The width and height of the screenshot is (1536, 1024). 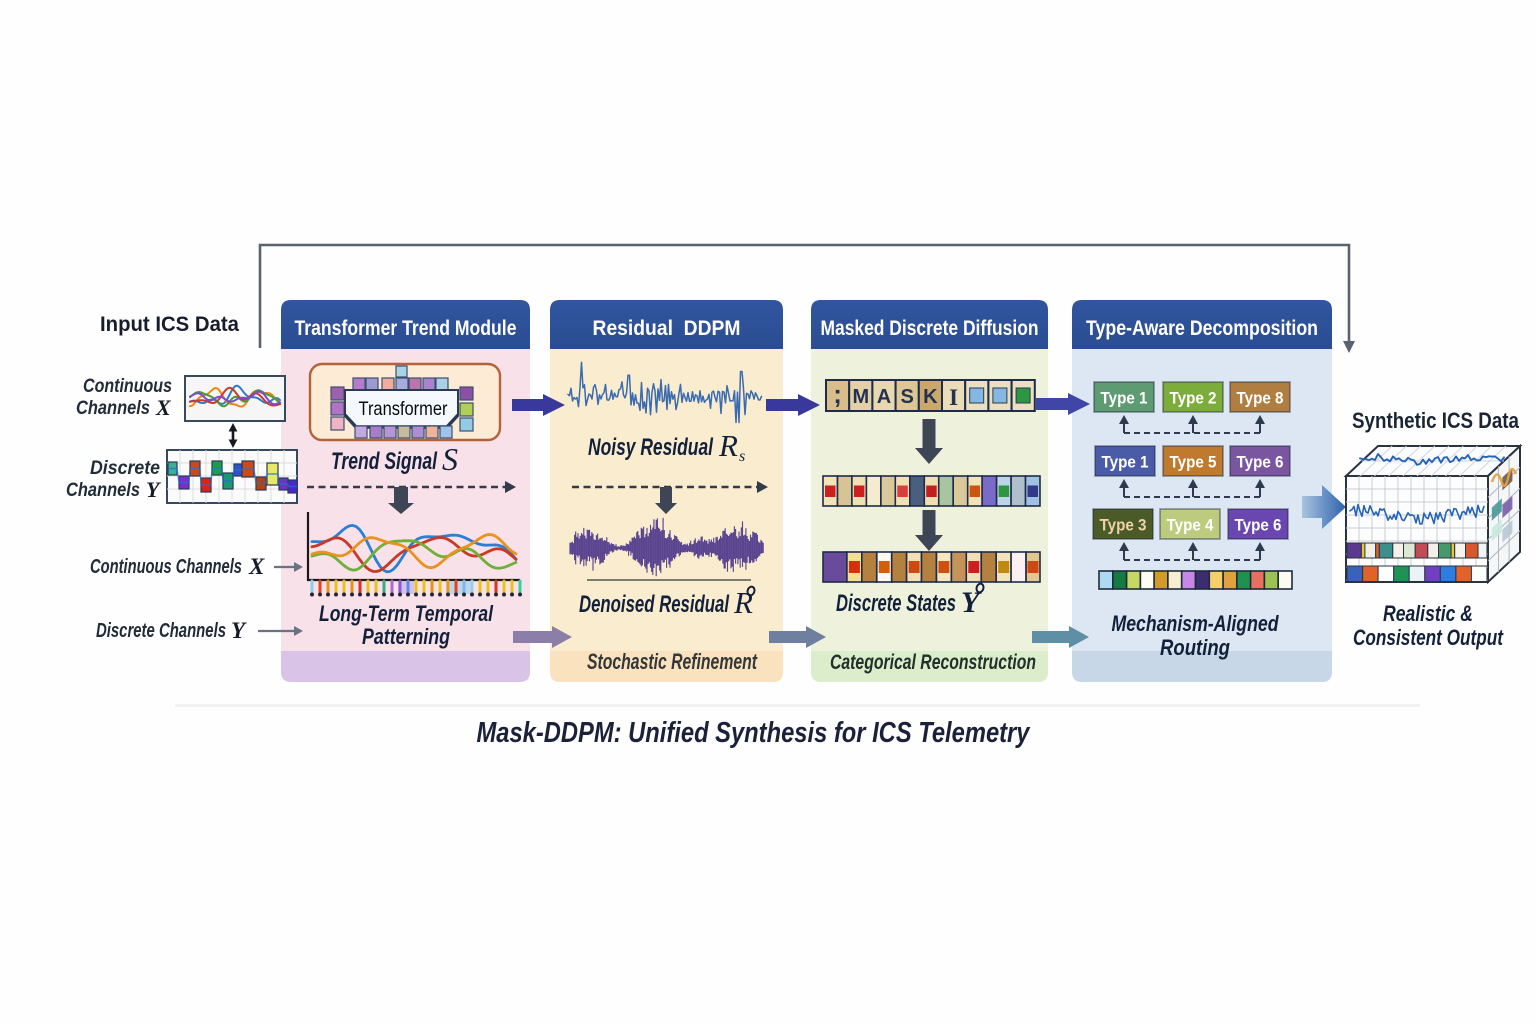 What do you see at coordinates (384, 461) in the screenshot?
I see `svg-text: Trend Signal` at bounding box center [384, 461].